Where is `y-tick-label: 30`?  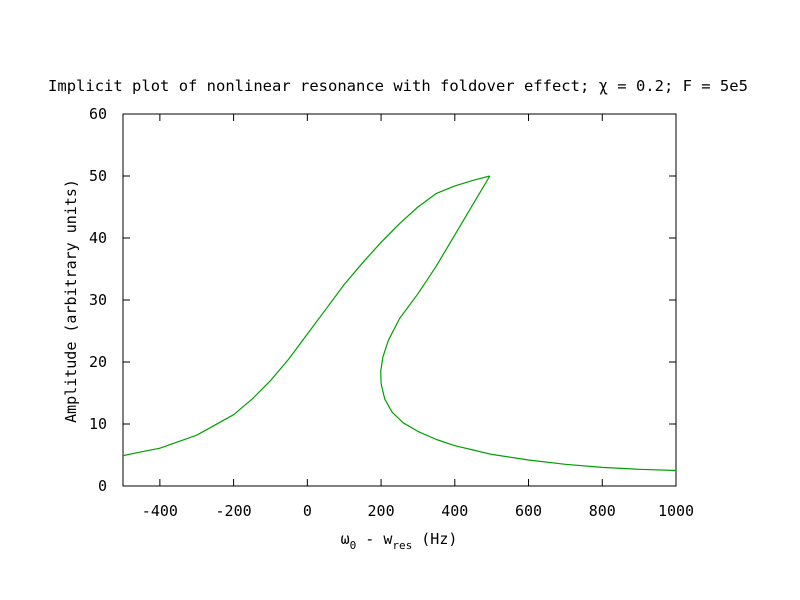 y-tick-label: 30 is located at coordinates (98, 300).